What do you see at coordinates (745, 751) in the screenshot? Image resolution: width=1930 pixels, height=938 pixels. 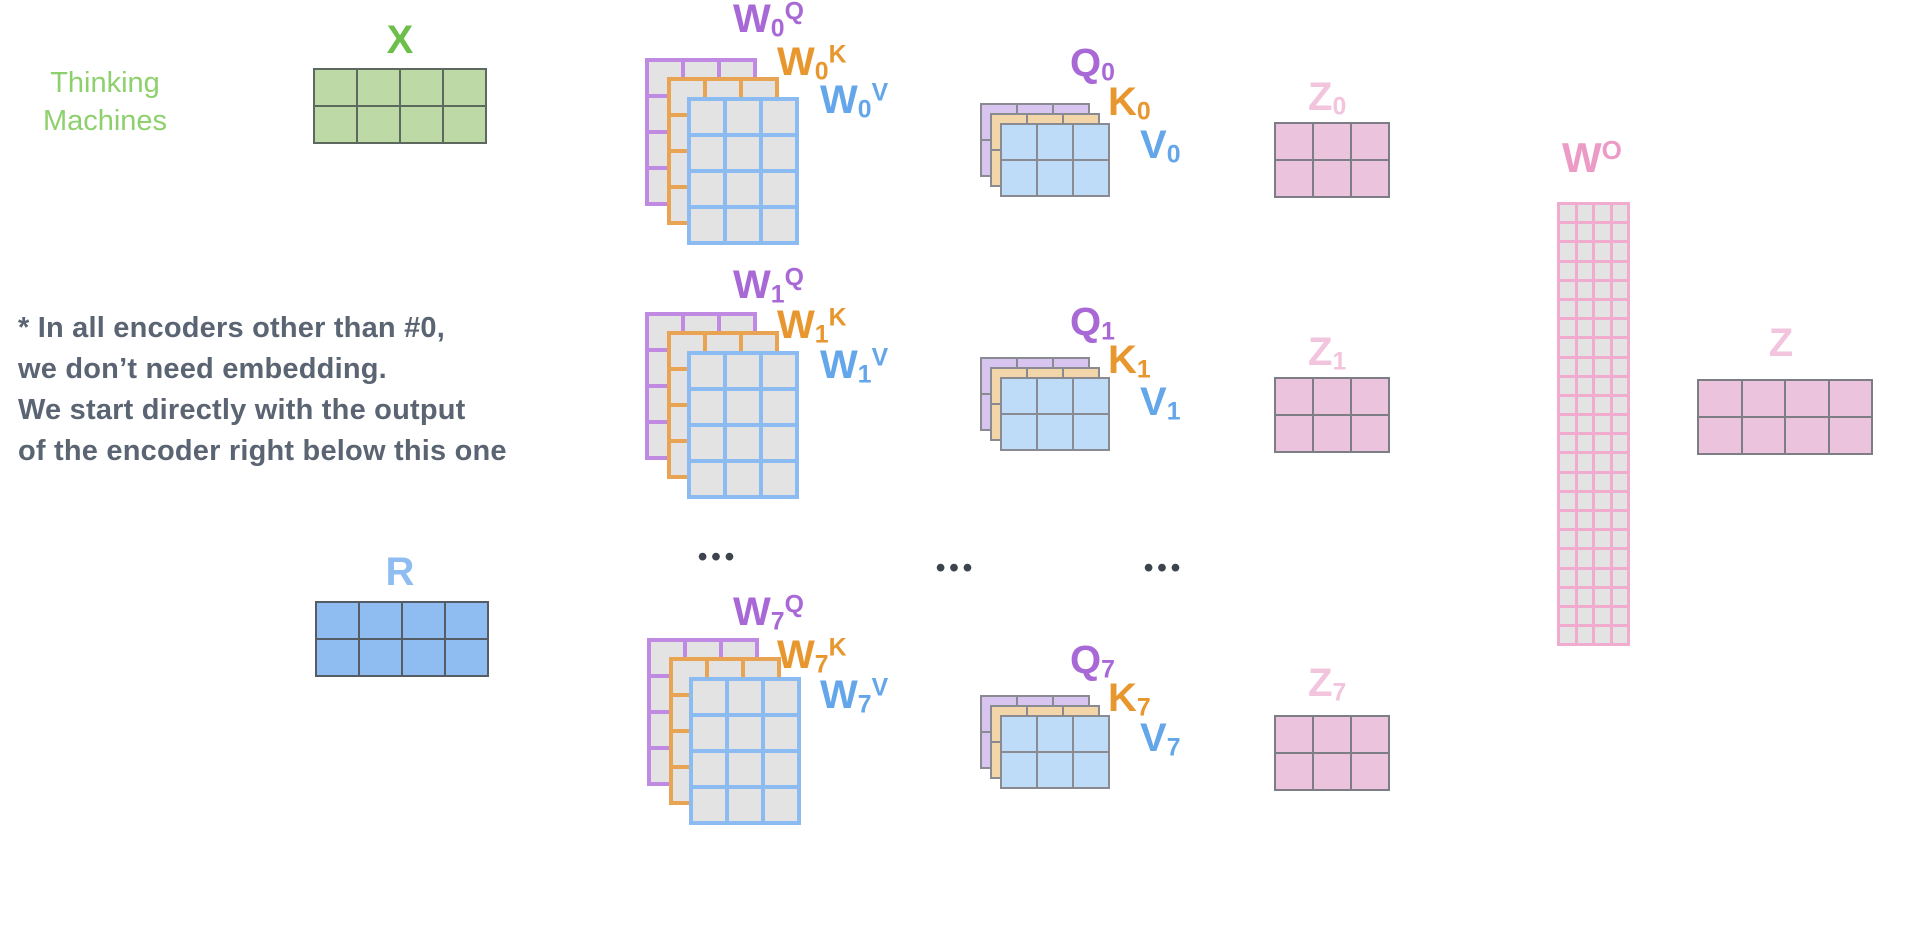 I see `matrix-w7-v` at bounding box center [745, 751].